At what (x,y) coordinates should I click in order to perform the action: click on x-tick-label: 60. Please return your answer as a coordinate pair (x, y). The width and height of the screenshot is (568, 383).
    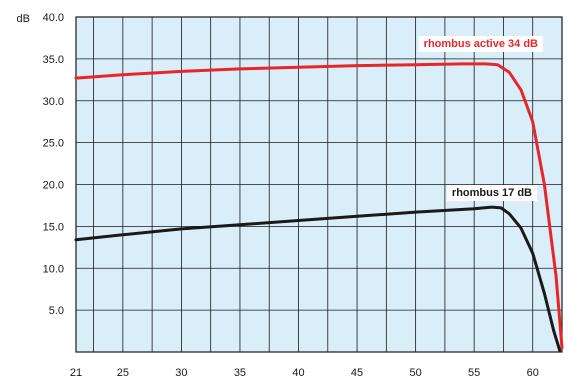
    Looking at the image, I should click on (533, 373).